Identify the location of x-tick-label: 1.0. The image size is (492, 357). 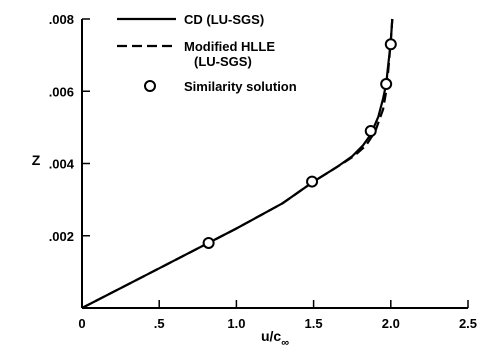
(236, 323).